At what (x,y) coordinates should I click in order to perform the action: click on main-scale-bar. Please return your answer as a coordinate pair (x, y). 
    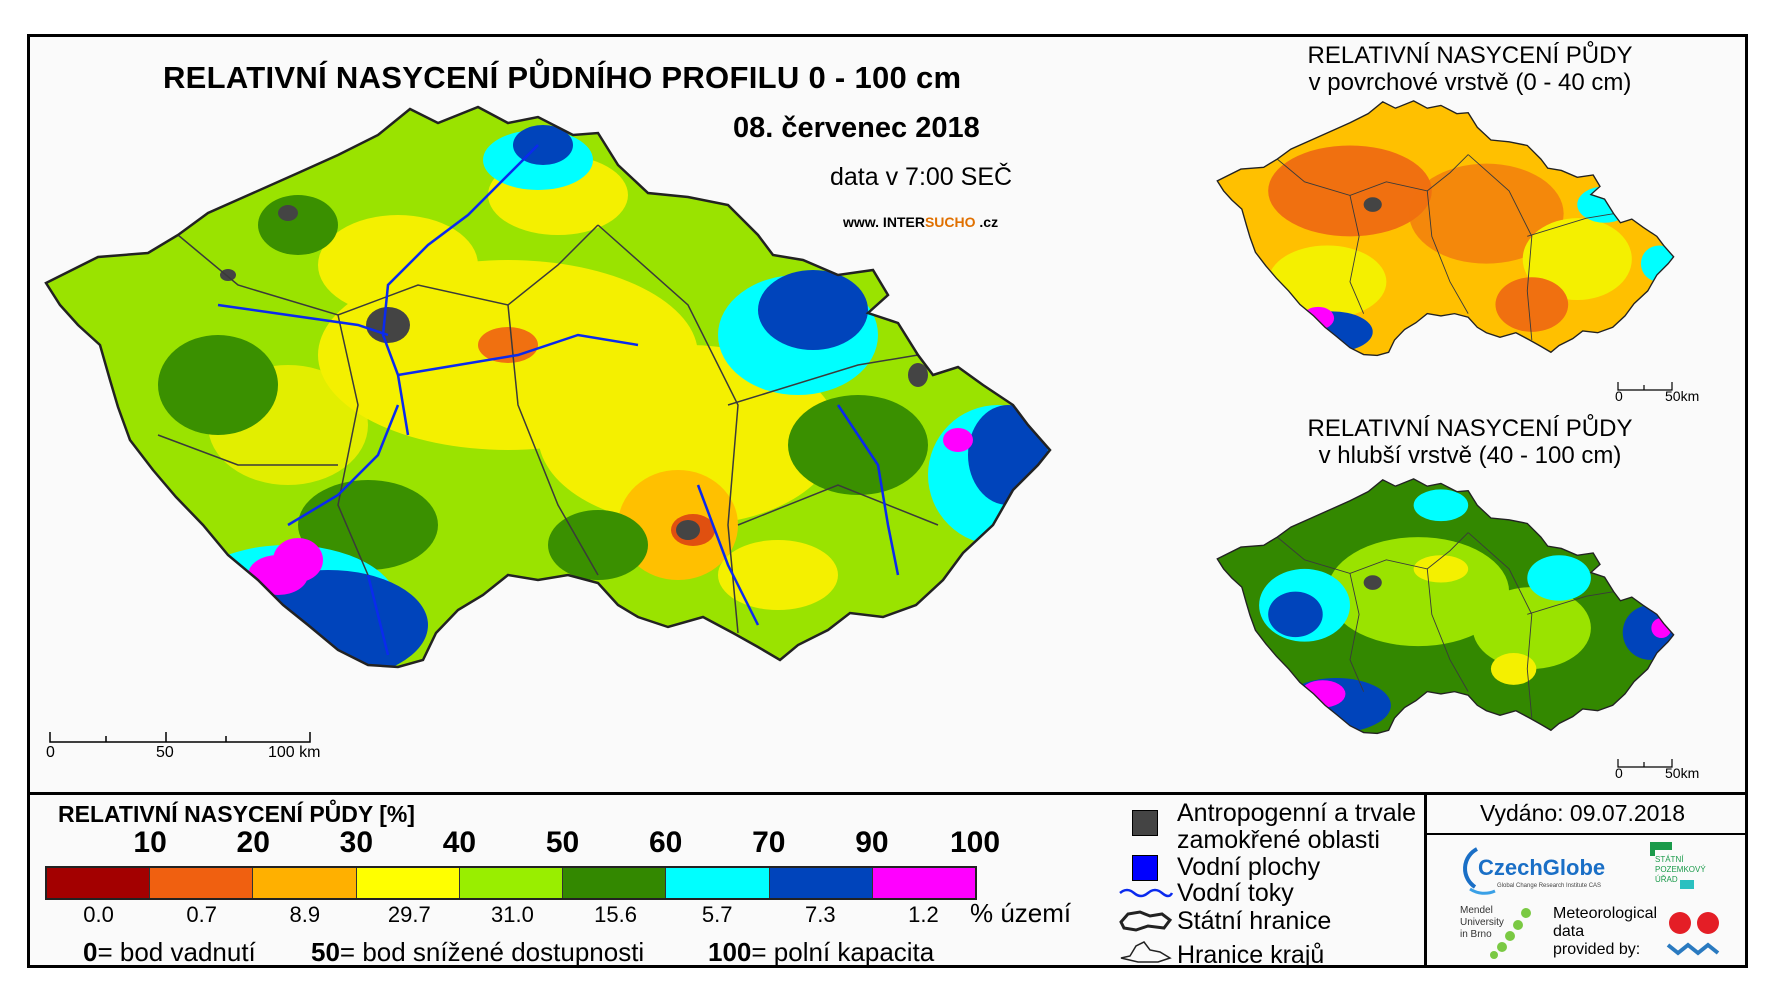
    Looking at the image, I should click on (180, 737).